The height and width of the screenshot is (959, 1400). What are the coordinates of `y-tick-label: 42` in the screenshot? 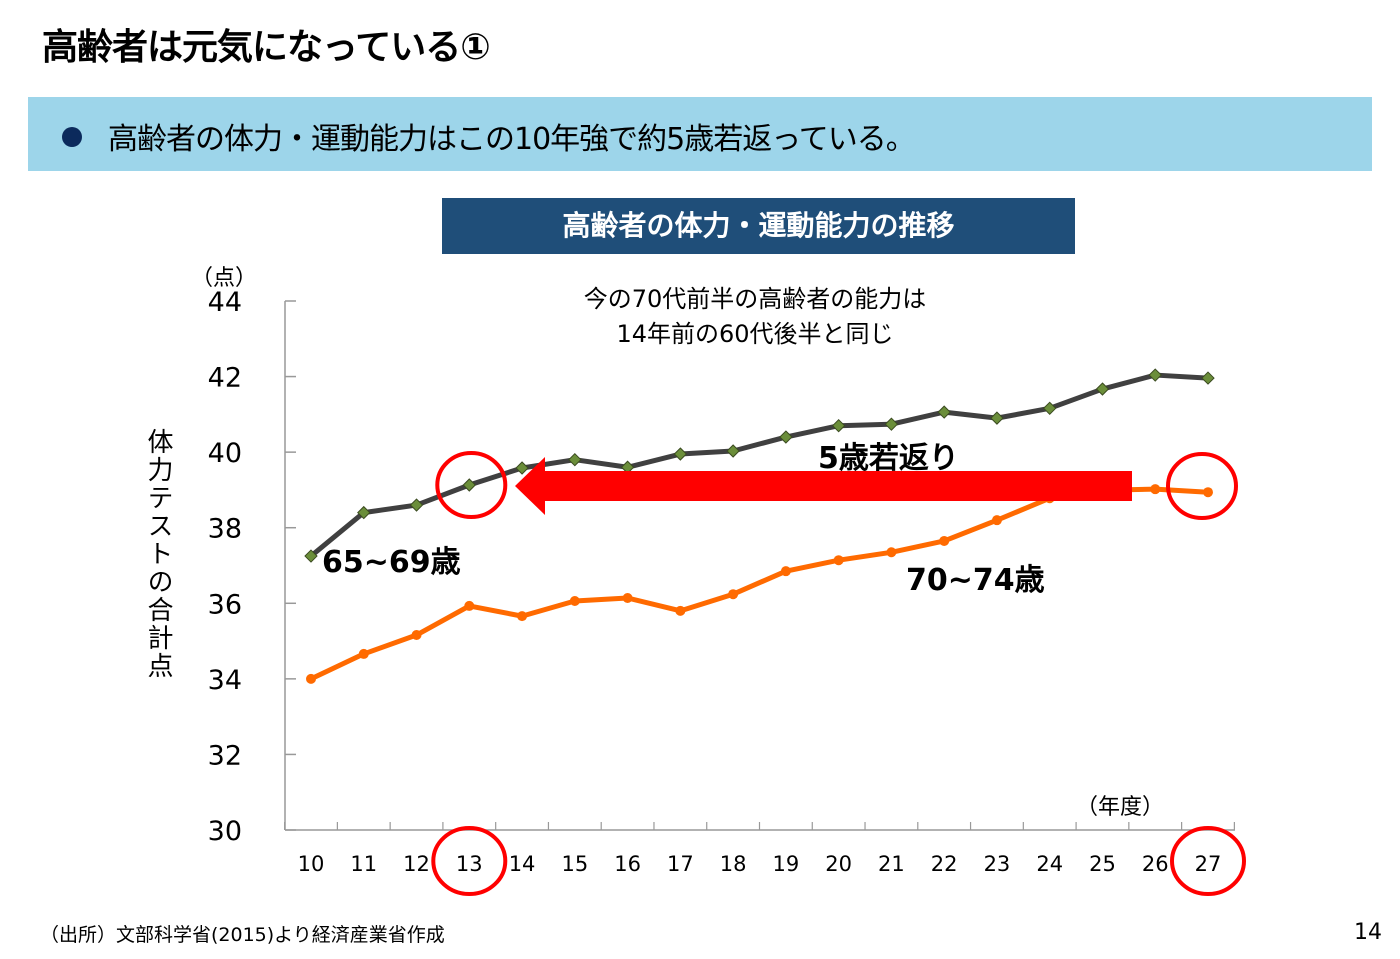 It's located at (225, 378).